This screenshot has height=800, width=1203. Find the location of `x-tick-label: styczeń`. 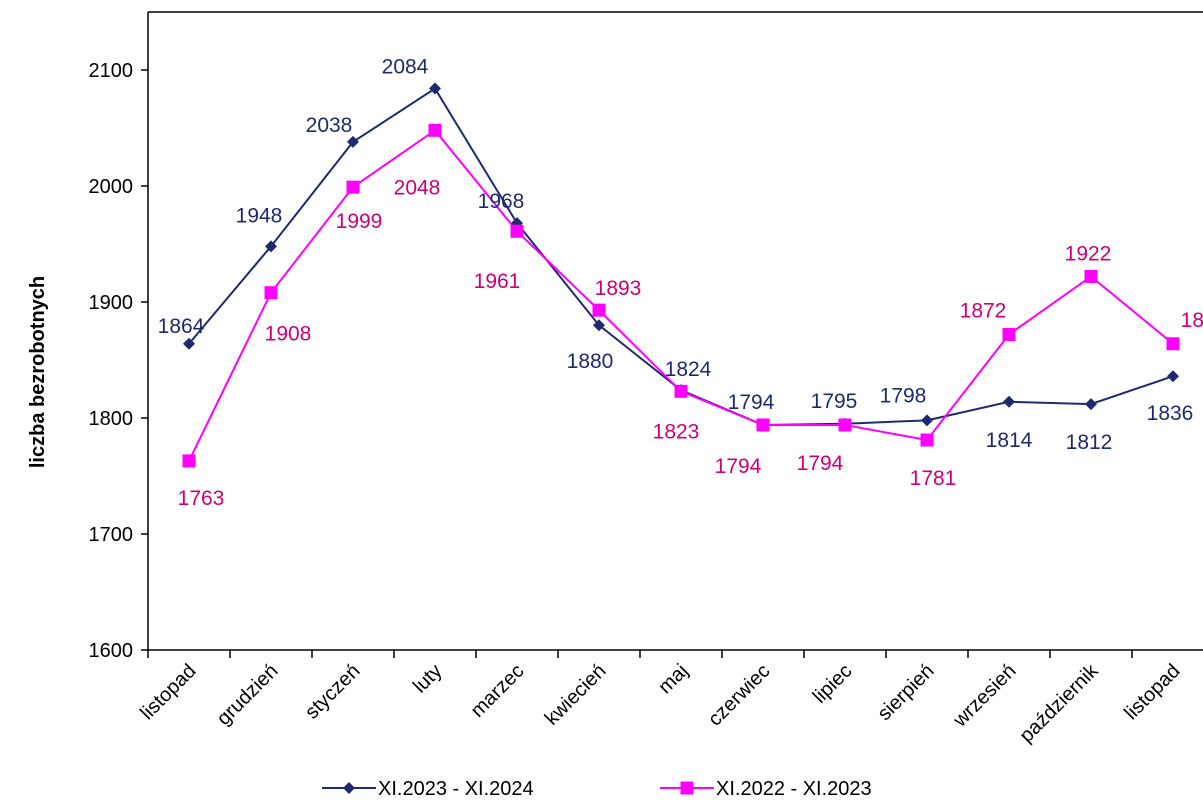

x-tick-label: styczeń is located at coordinates (333, 692).